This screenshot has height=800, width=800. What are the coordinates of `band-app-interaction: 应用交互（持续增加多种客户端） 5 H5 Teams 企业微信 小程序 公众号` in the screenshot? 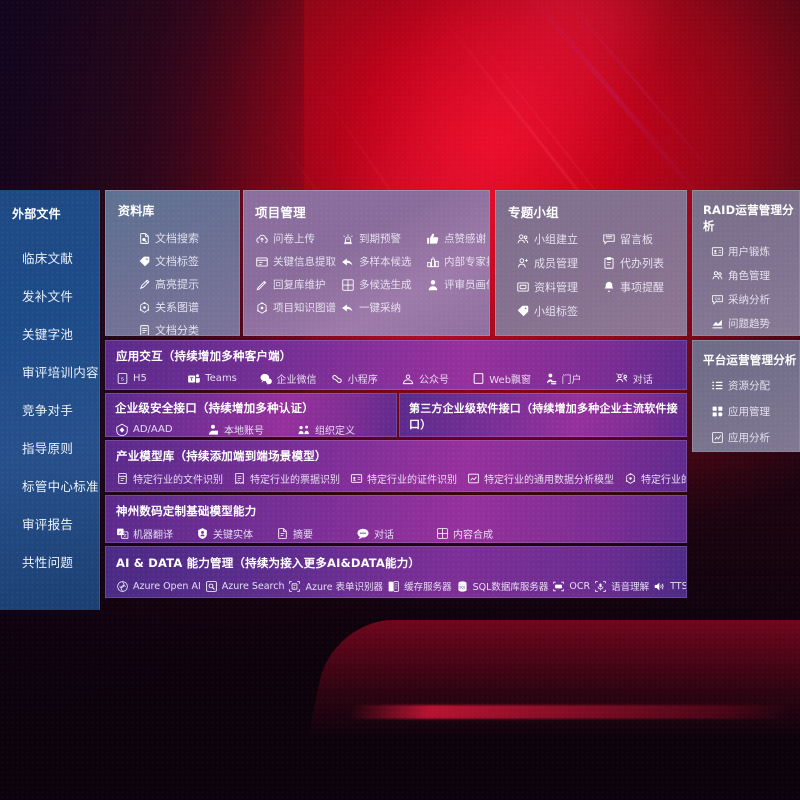 It's located at (396, 365).